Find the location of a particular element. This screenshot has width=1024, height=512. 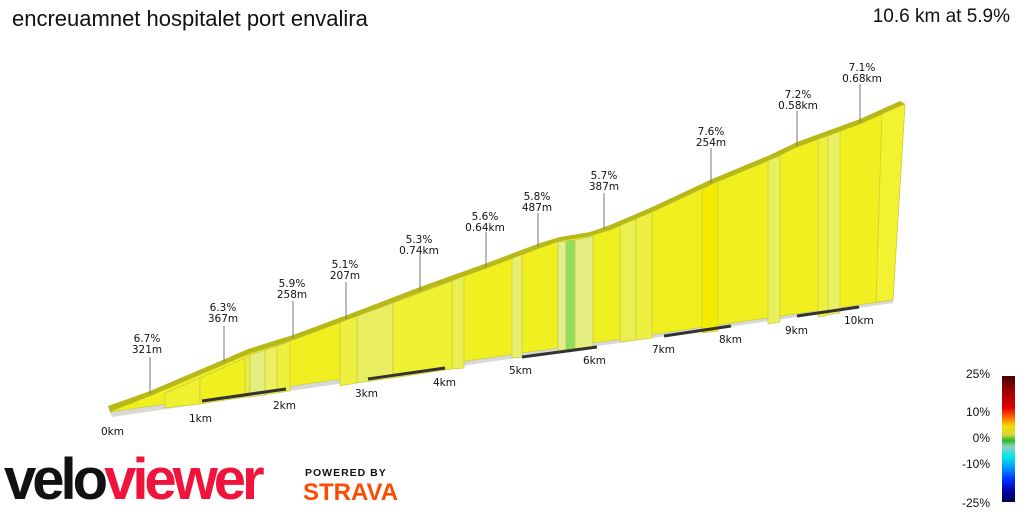

svg-text: 0.68km is located at coordinates (862, 79).